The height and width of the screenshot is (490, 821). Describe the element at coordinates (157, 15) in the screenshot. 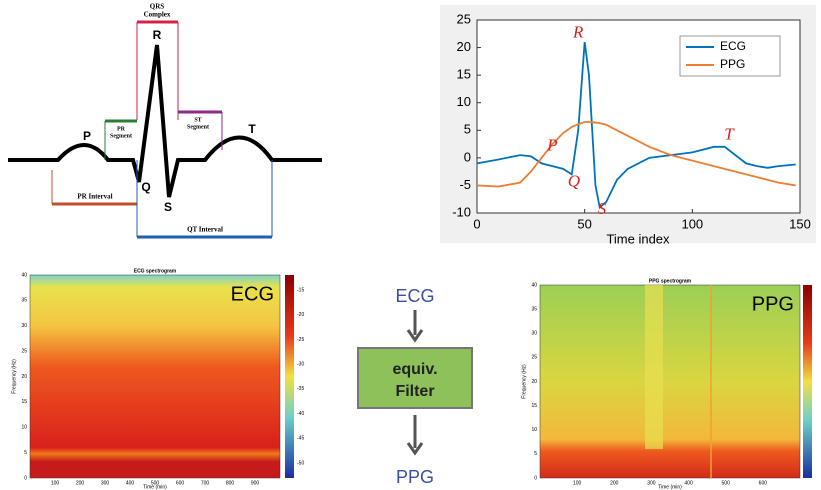

I see `label: Complex` at that location.